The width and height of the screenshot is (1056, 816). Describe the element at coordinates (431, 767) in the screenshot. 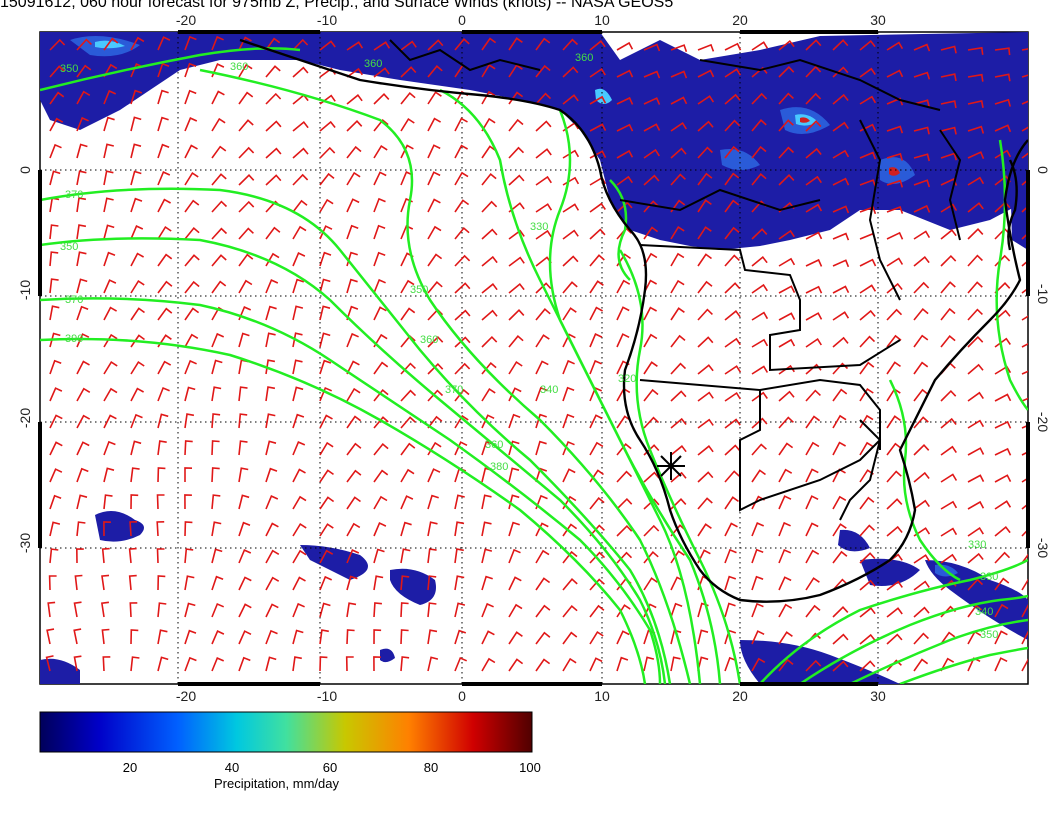

I see `colorbar-tick: 80` at that location.